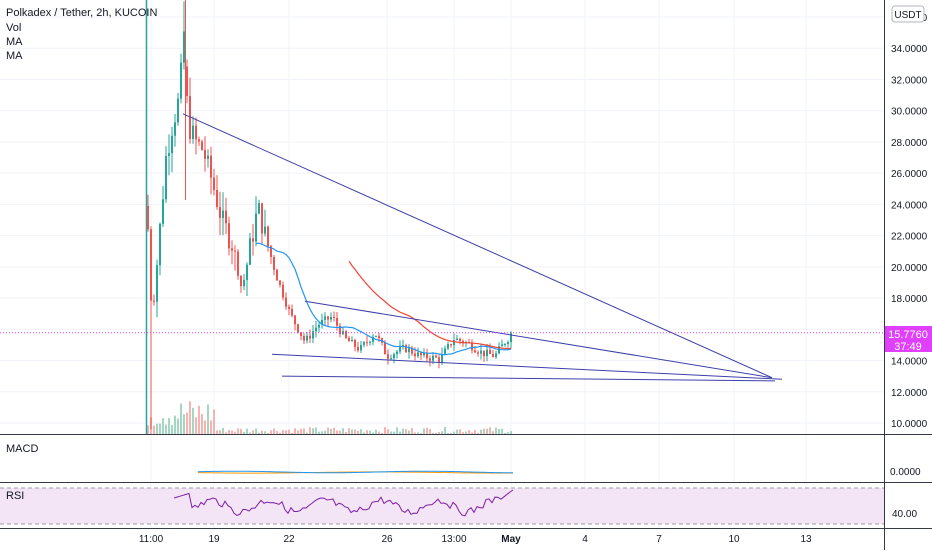 This screenshot has height=555, width=932. I want to click on rsi-band, so click(442, 506).